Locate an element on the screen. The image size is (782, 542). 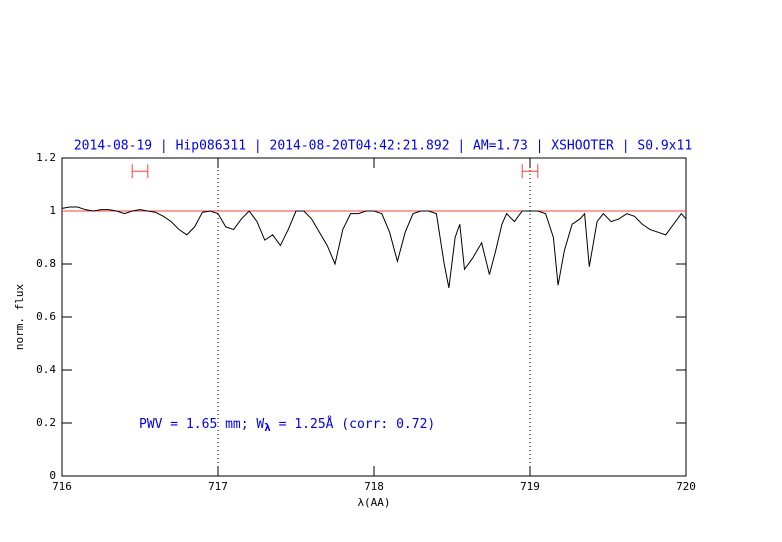
x-tick-label: 718 is located at coordinates (374, 486).